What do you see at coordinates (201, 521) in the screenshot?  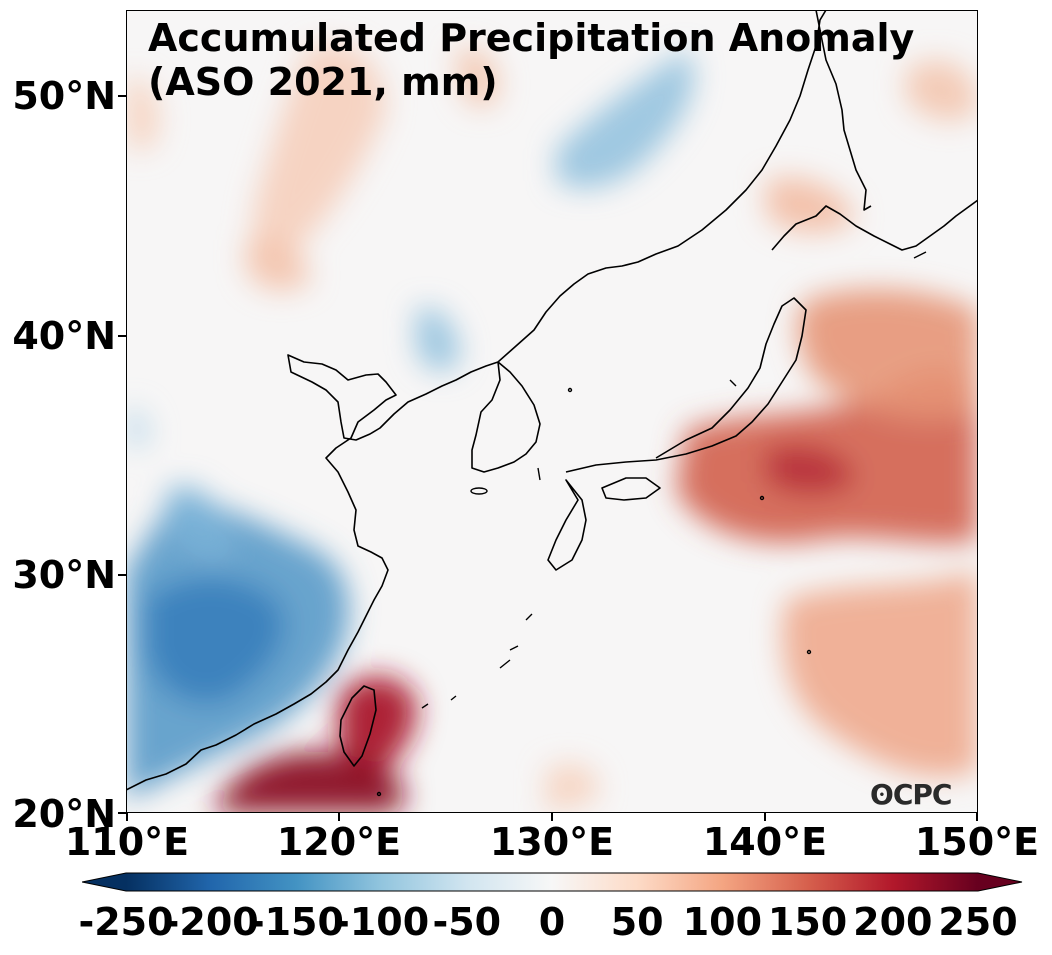 I see `dry-anomaly-inland` at bounding box center [201, 521].